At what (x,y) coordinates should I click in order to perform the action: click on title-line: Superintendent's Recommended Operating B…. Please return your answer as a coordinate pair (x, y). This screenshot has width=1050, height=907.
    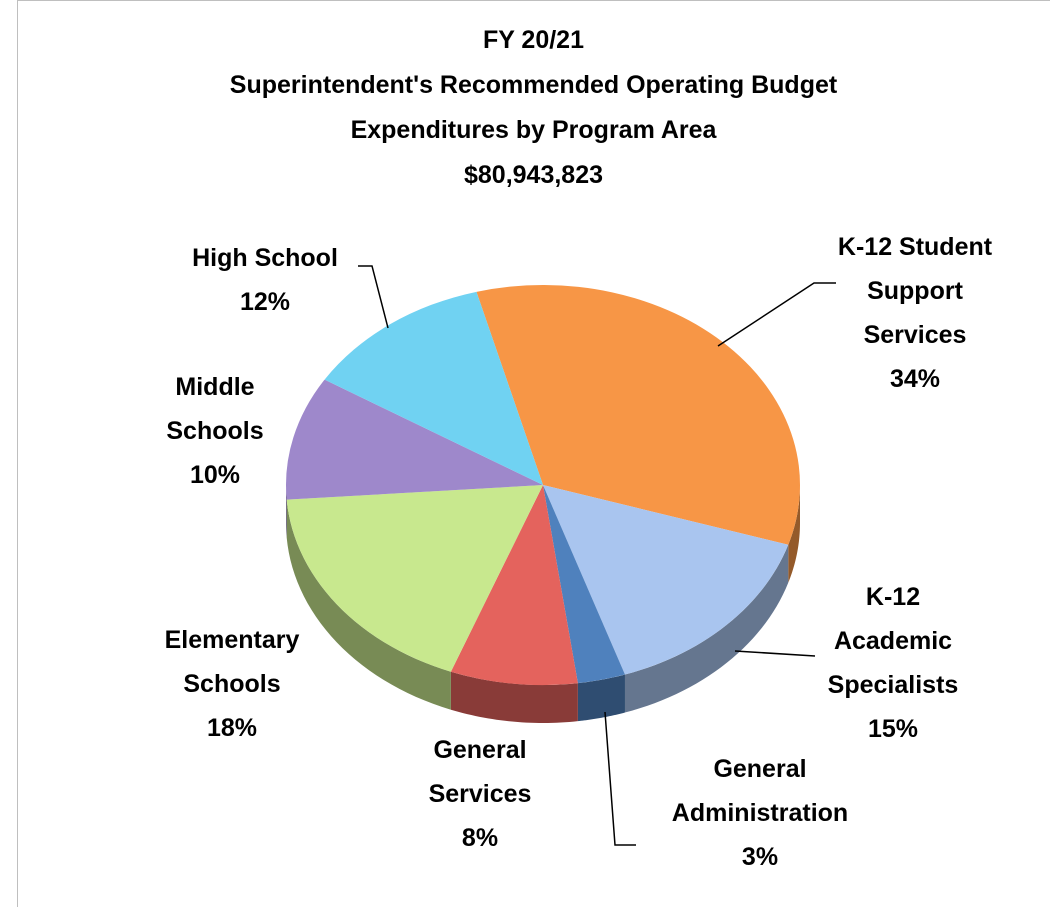
    Looking at the image, I should click on (533, 85).